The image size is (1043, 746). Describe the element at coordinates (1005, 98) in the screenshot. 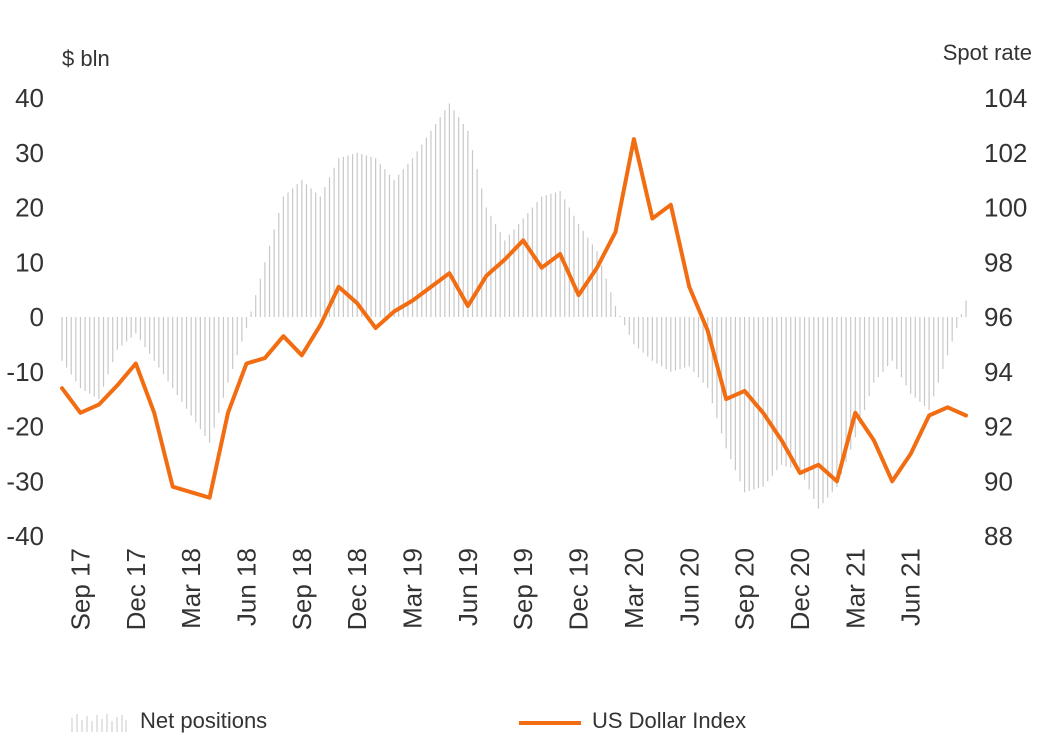

I see `right-axis-tick-label: 104` at that location.